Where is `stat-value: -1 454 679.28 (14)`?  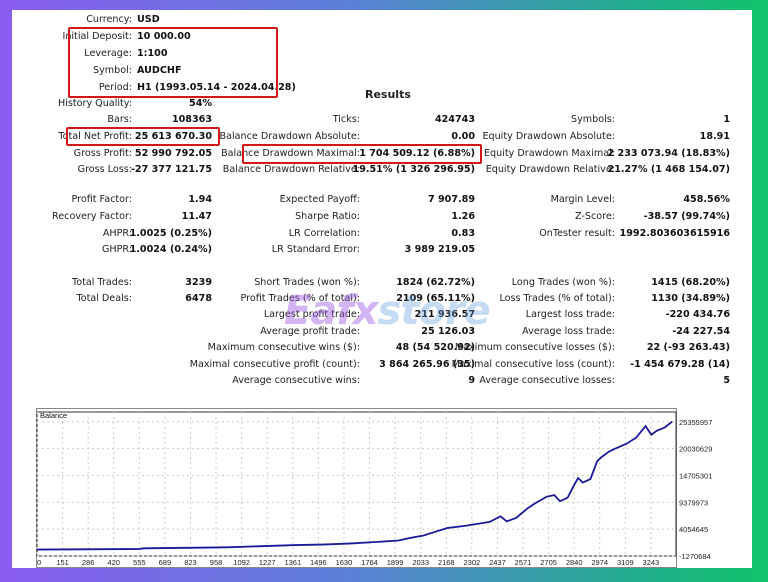 stat-value: -1 454 679.28 (14) is located at coordinates (680, 364).